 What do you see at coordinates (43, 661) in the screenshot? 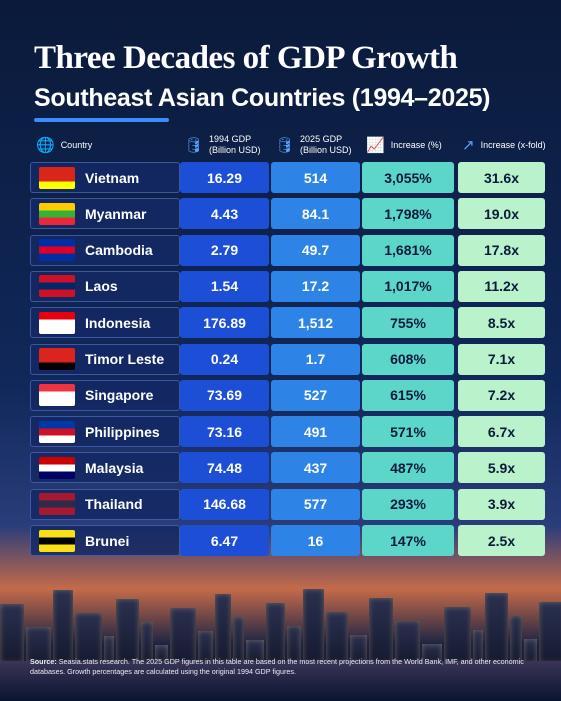
I see `source-label: Source:` at bounding box center [43, 661].